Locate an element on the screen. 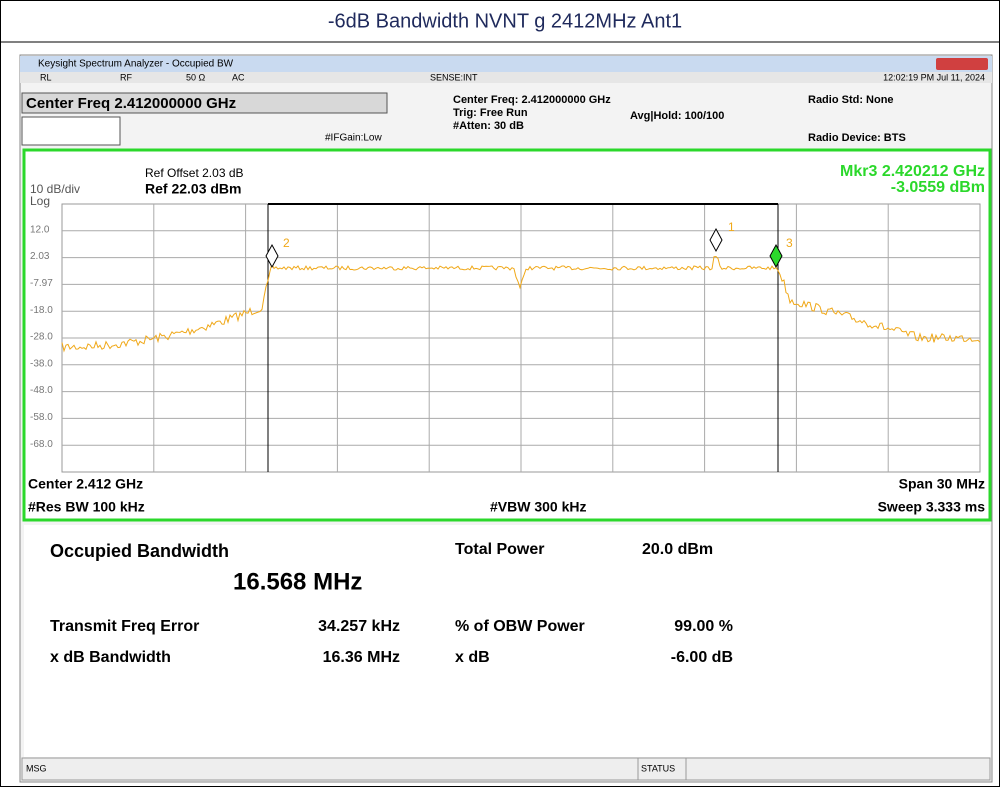 The width and height of the screenshot is (1000, 792). ref-offset: Ref Offset 2.03 dB is located at coordinates (194, 173).